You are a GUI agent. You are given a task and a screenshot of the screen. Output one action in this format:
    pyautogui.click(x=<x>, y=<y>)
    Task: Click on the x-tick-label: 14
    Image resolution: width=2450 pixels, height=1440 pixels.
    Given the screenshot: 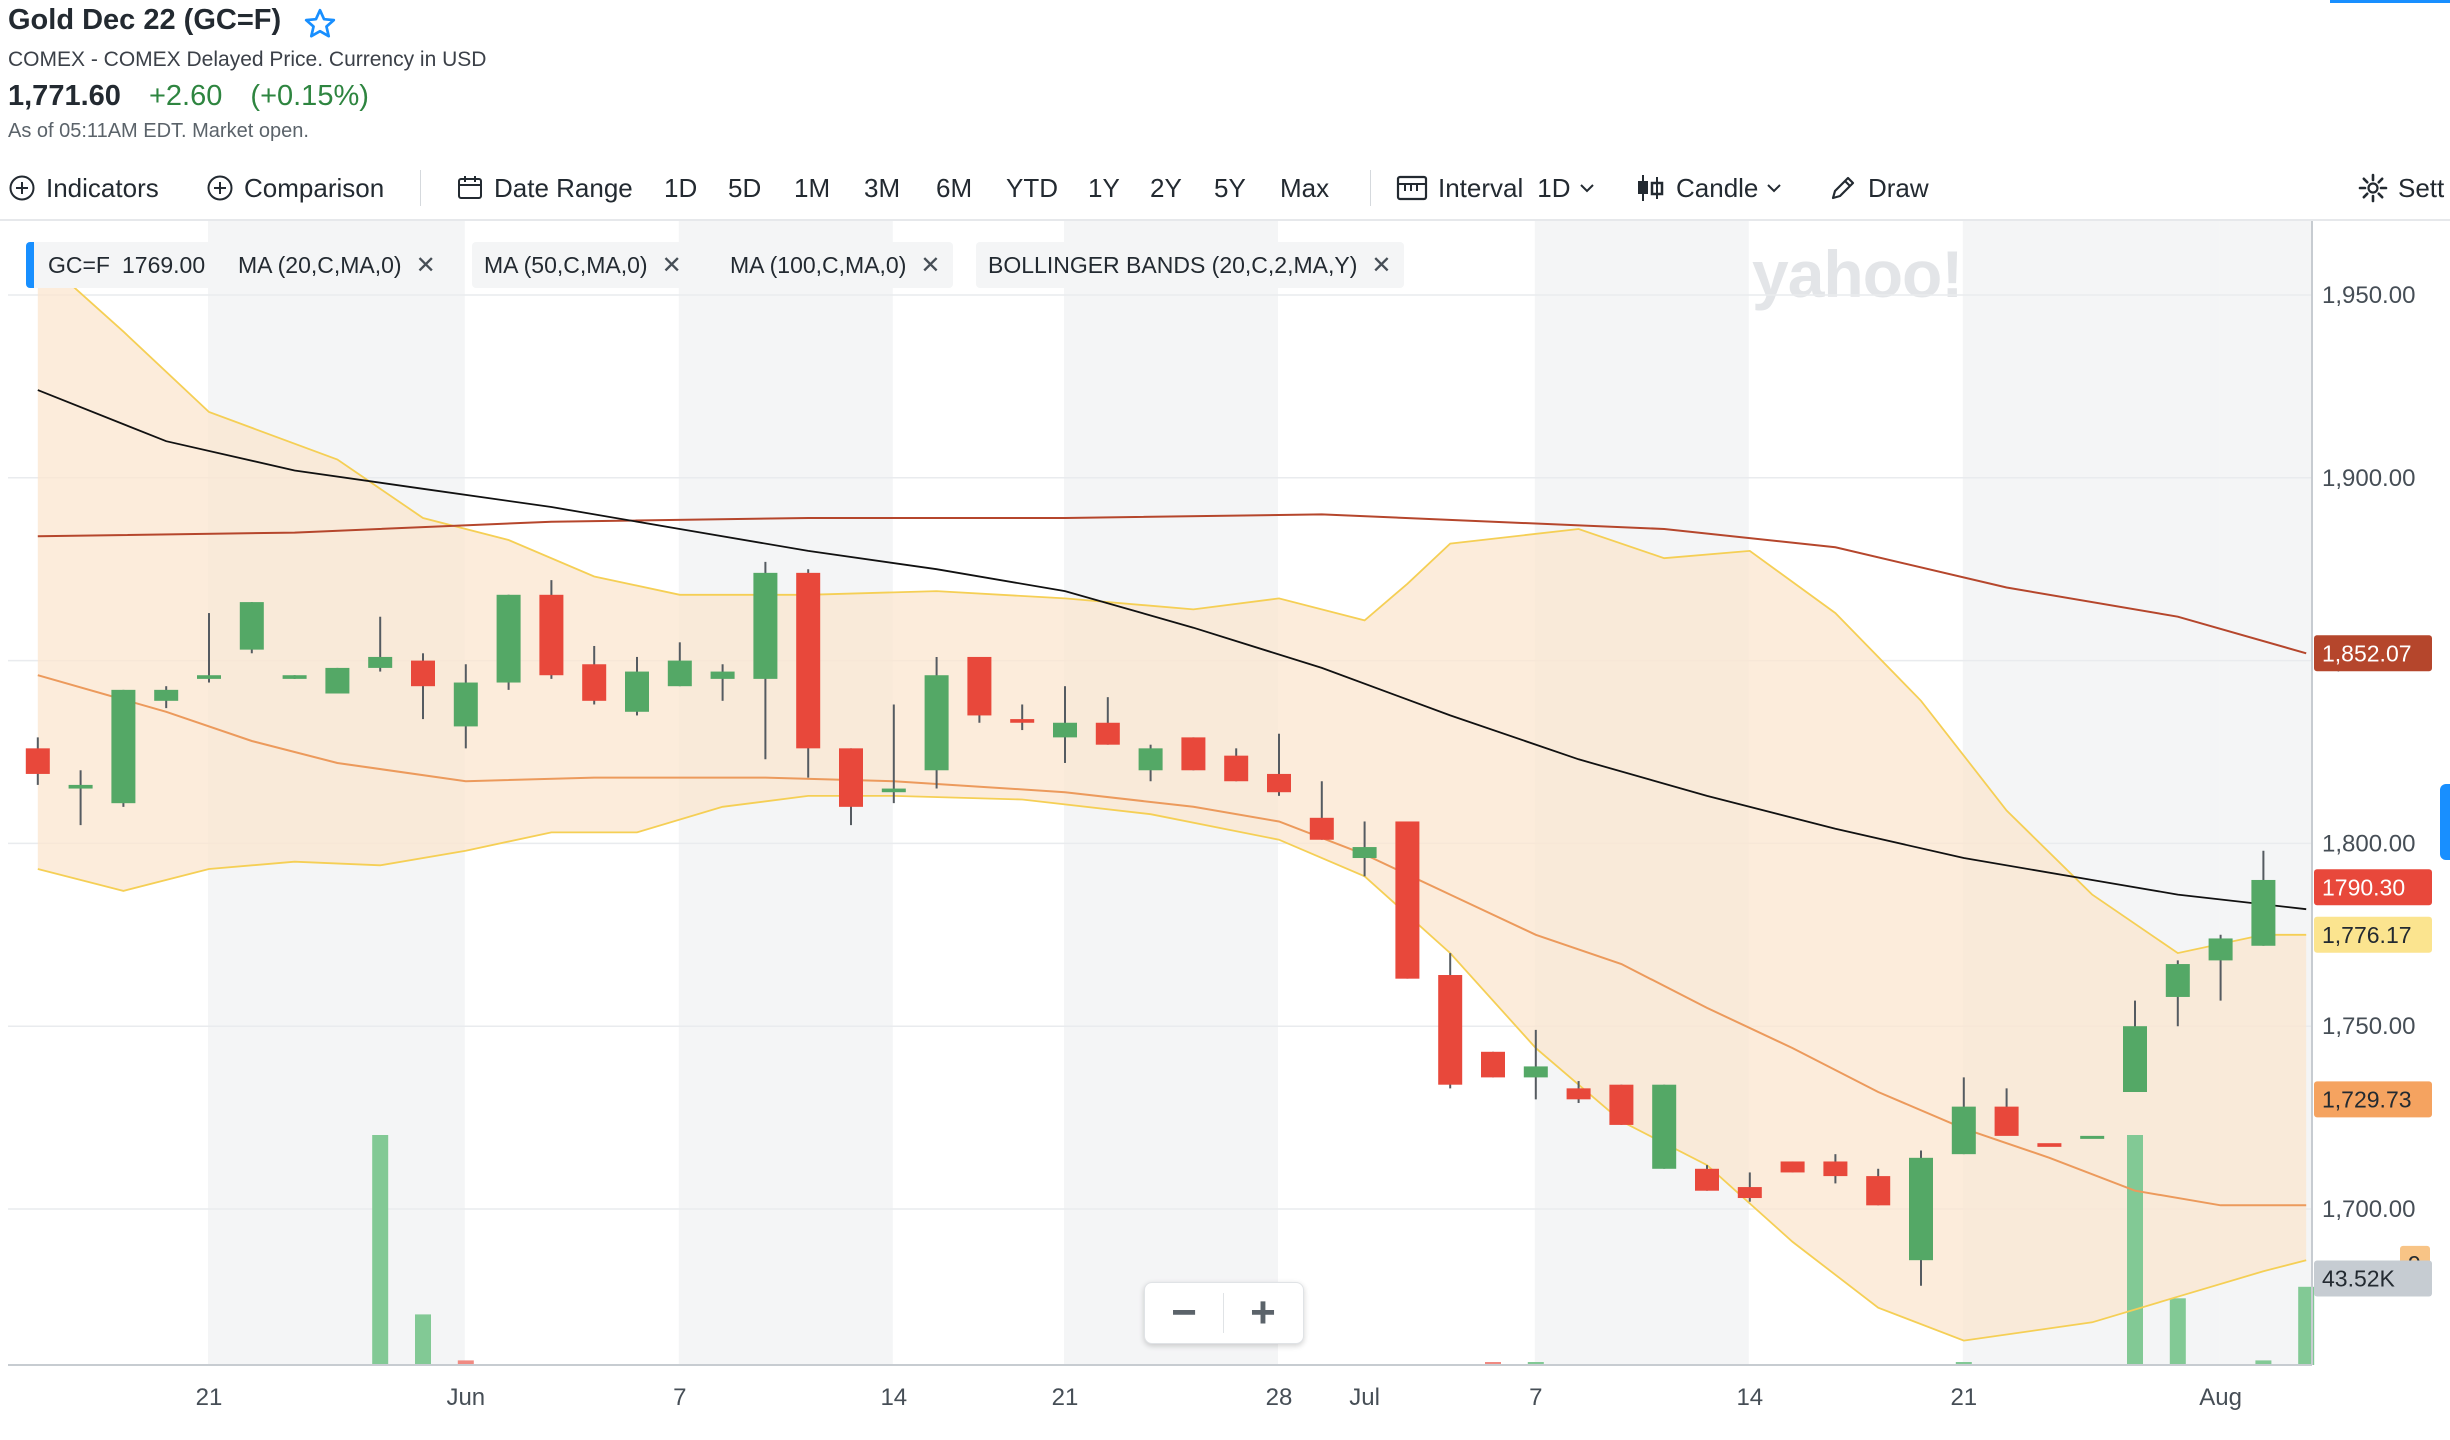 What is the action you would take?
    pyautogui.click(x=1749, y=1397)
    